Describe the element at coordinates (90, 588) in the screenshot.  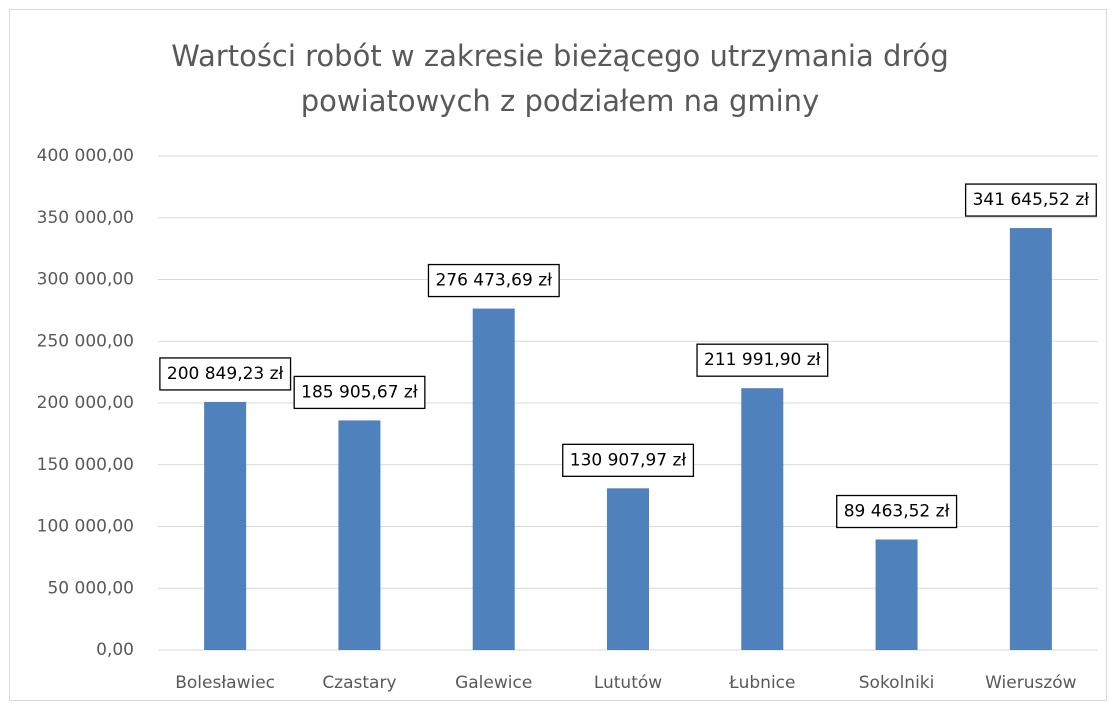
I see `y-tick-label: 50 000,00` at that location.